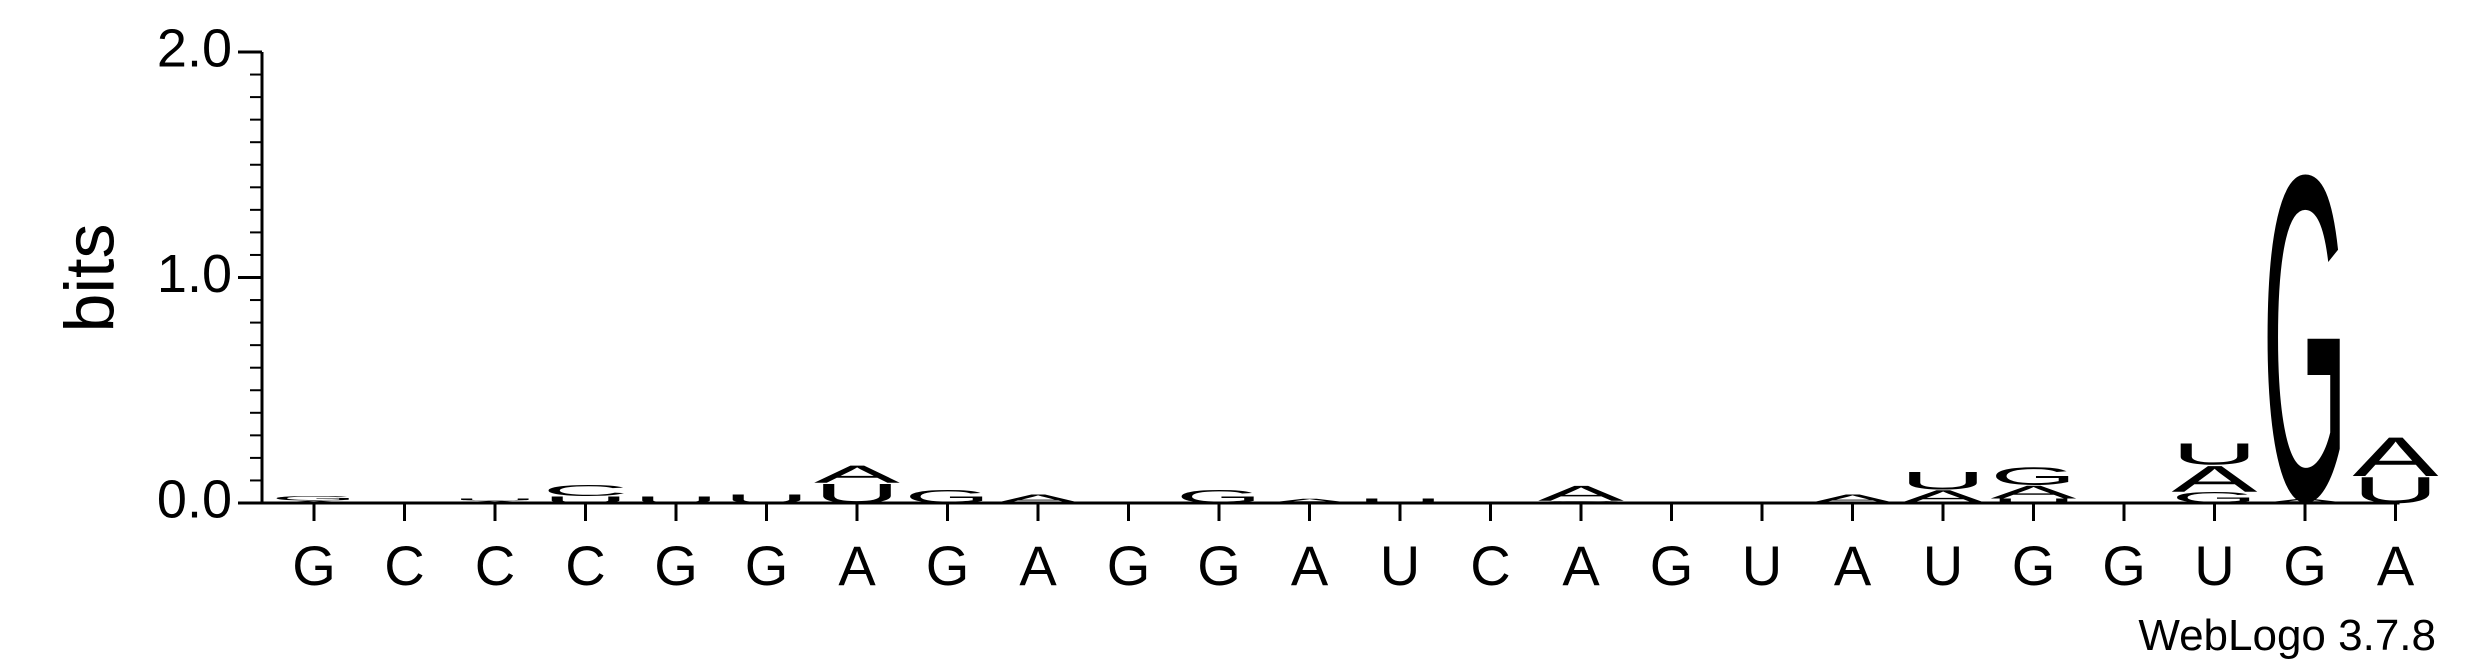 The width and height of the screenshot is (2475, 667). What do you see at coordinates (194, 499) in the screenshot?
I see `y-tick-label: 0.0` at bounding box center [194, 499].